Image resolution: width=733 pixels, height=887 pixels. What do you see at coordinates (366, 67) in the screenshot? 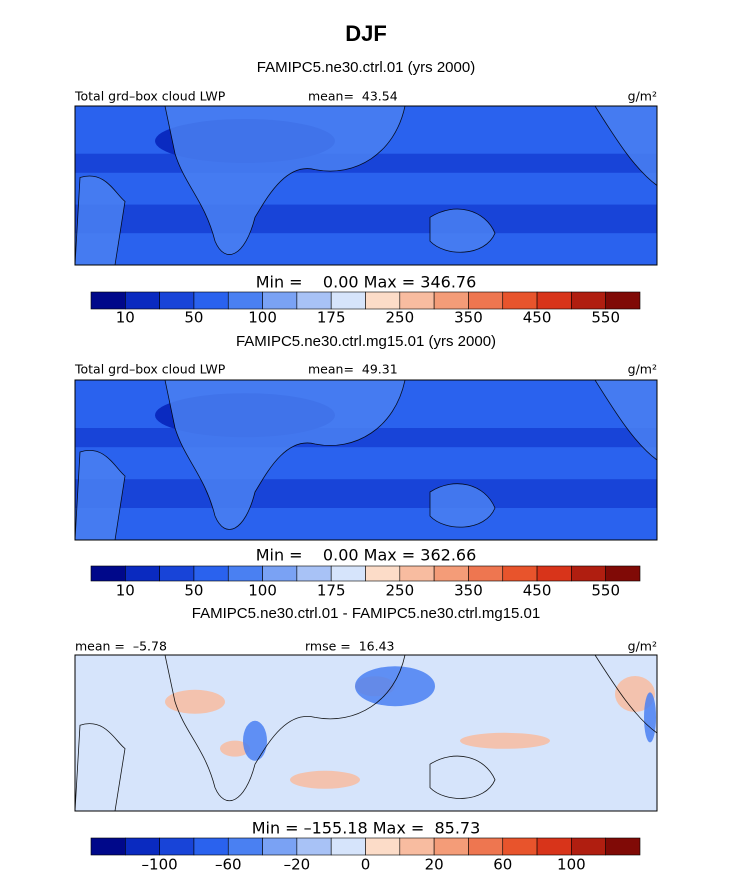
I see `panel-title: FAMIPC5.ne30.ctrl.01 (yrs 2000)` at bounding box center [366, 67].